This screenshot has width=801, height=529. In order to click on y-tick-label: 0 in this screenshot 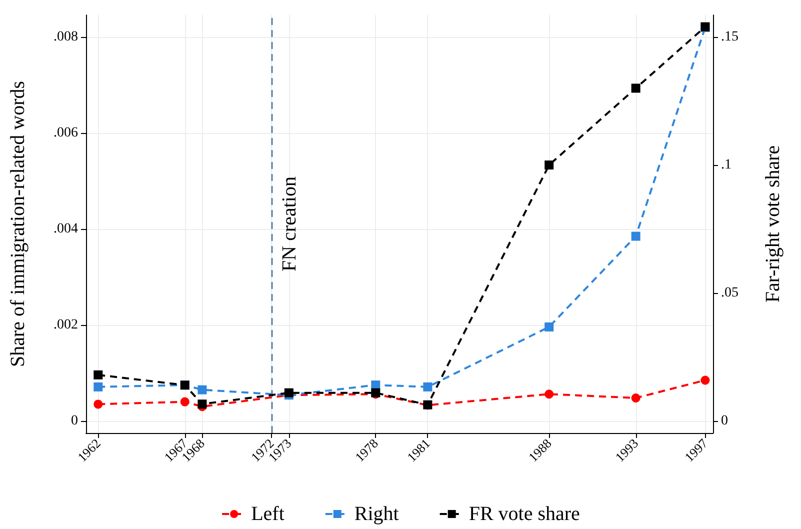, I will do `click(74, 421)`.